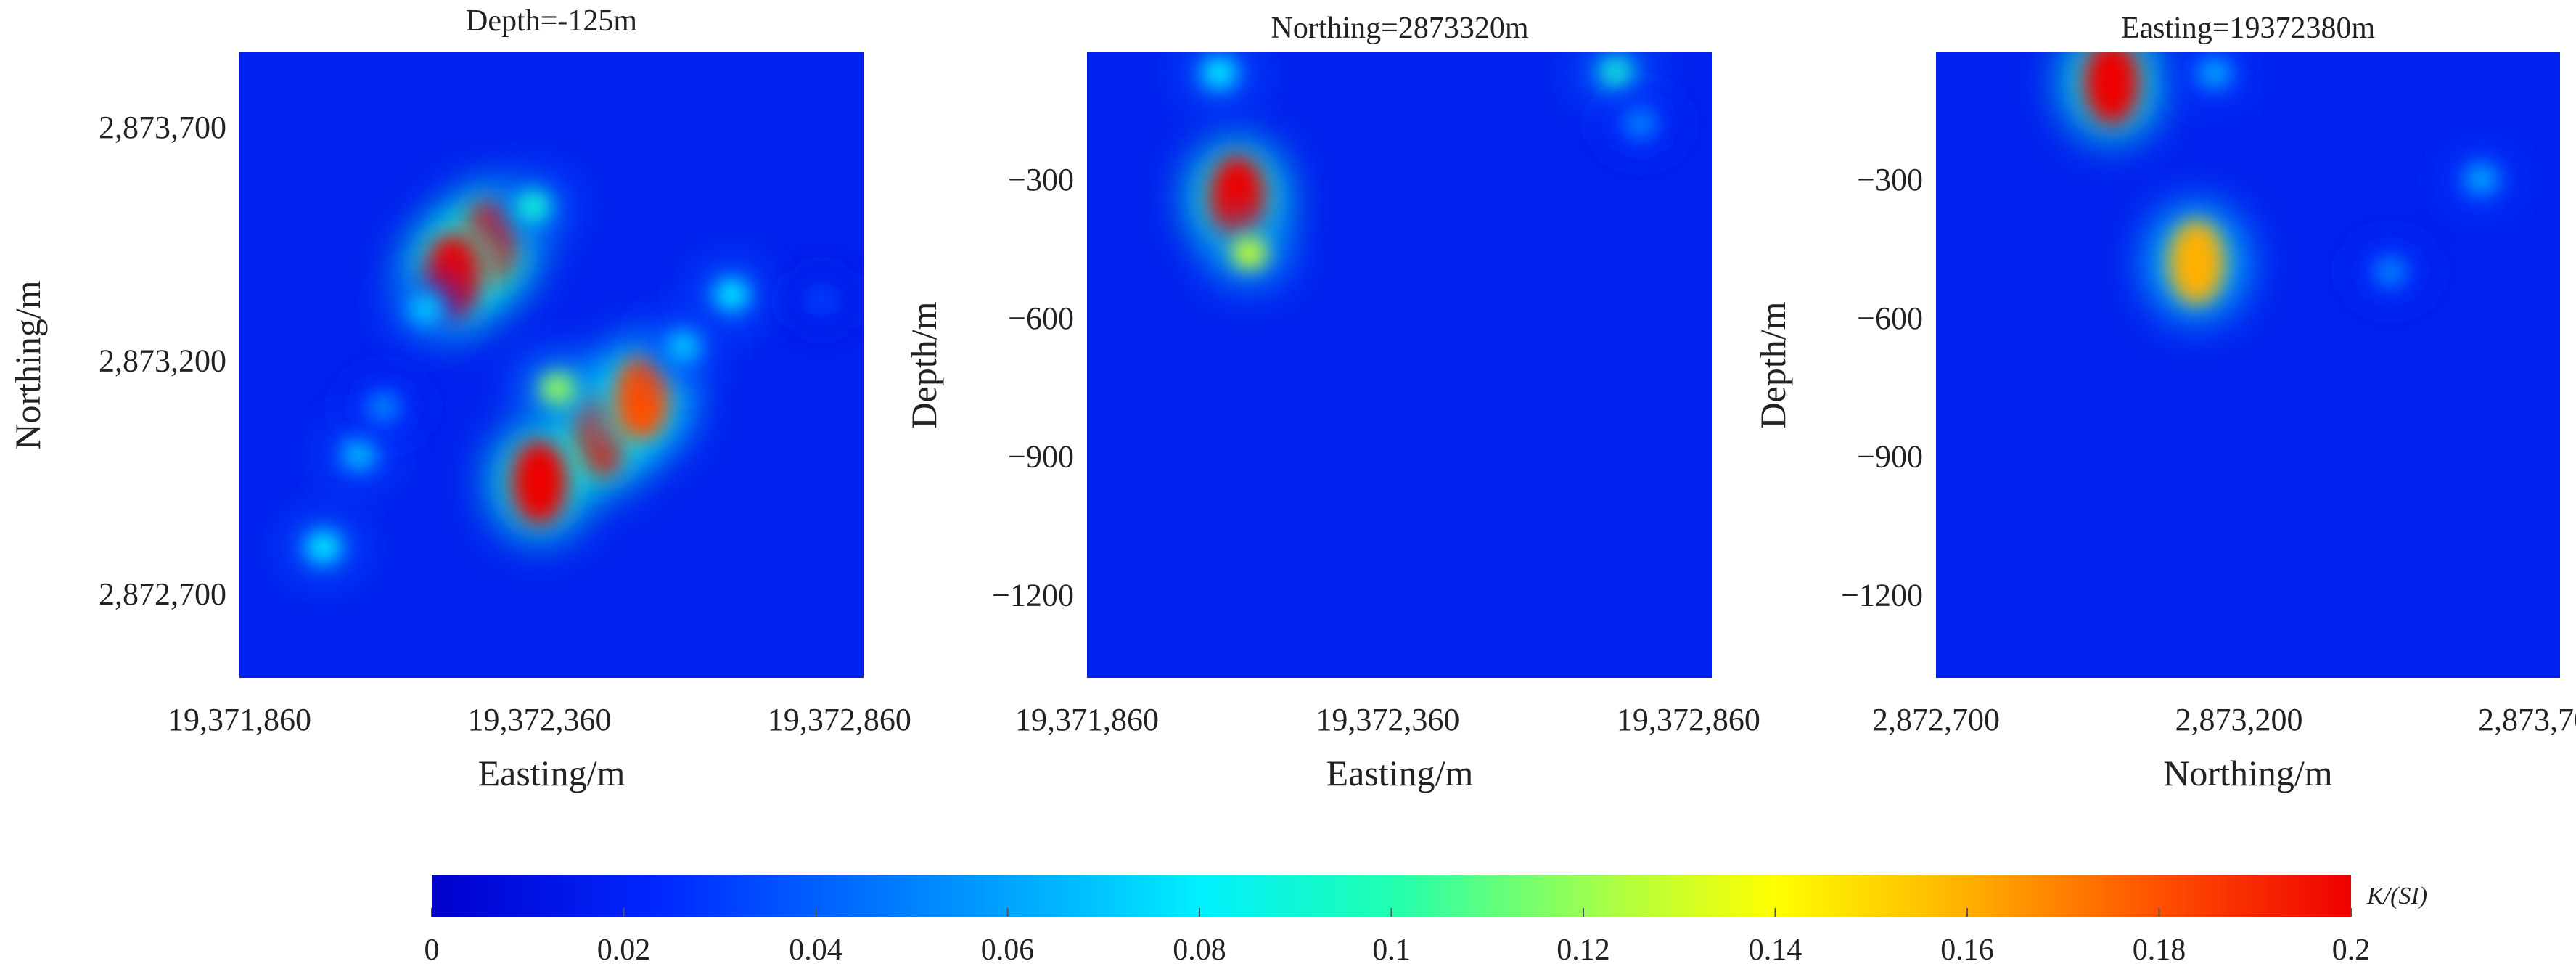 The height and width of the screenshot is (977, 2576). Describe the element at coordinates (162, 594) in the screenshot. I see `y-tick-label: 2,872,700` at that location.